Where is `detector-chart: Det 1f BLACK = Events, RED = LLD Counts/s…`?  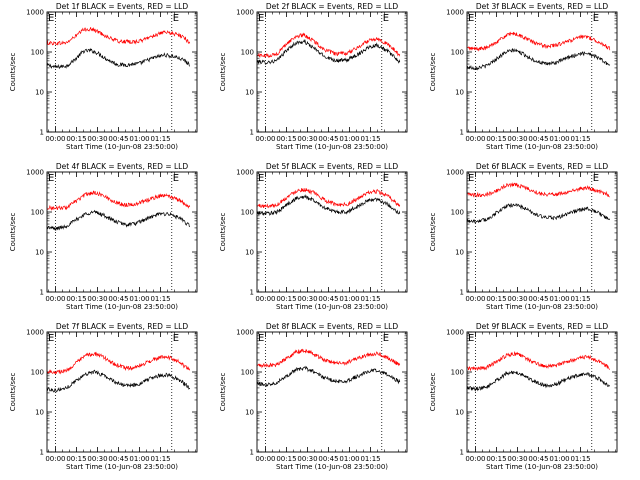 detector-chart: Det 1f BLACK = Events, RED = LLD Counts/s… is located at coordinates (103, 76).